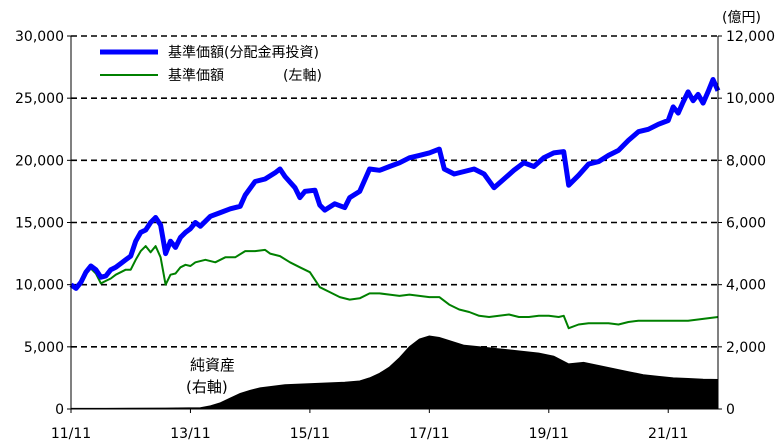 The width and height of the screenshot is (778, 441). What do you see at coordinates (211, 64) in the screenshot?
I see `legend: 基準価額(分配金再投資) 基準価額 (左軸)` at bounding box center [211, 64].